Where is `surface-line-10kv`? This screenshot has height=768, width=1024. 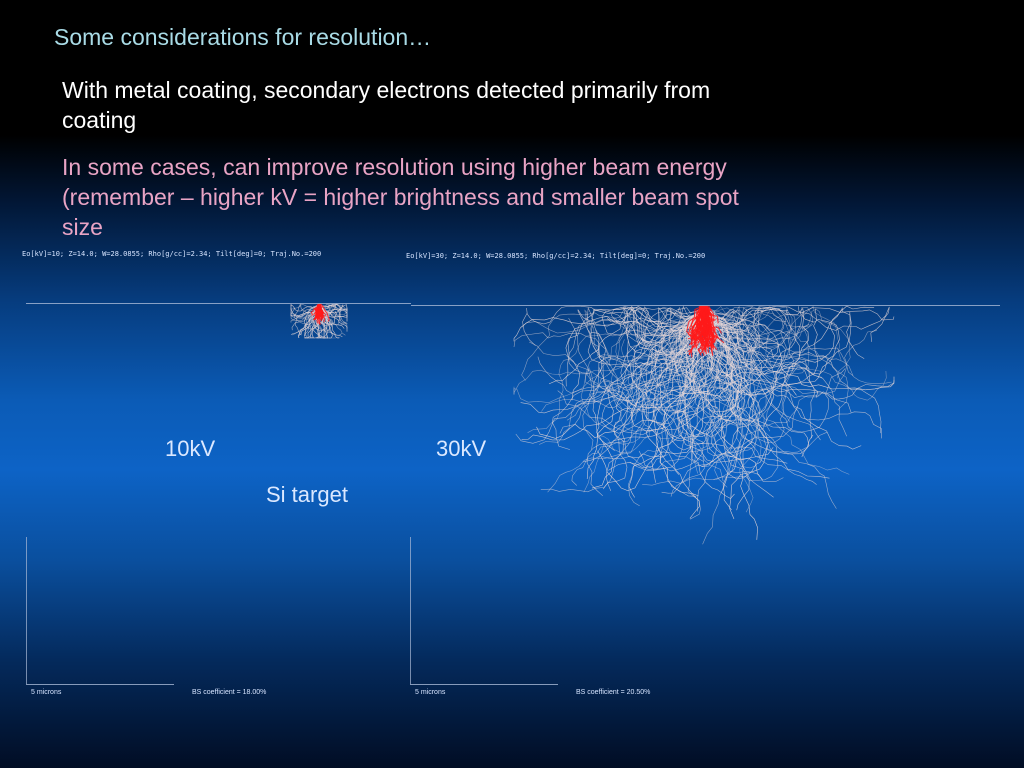 surface-line-10kv is located at coordinates (218, 303).